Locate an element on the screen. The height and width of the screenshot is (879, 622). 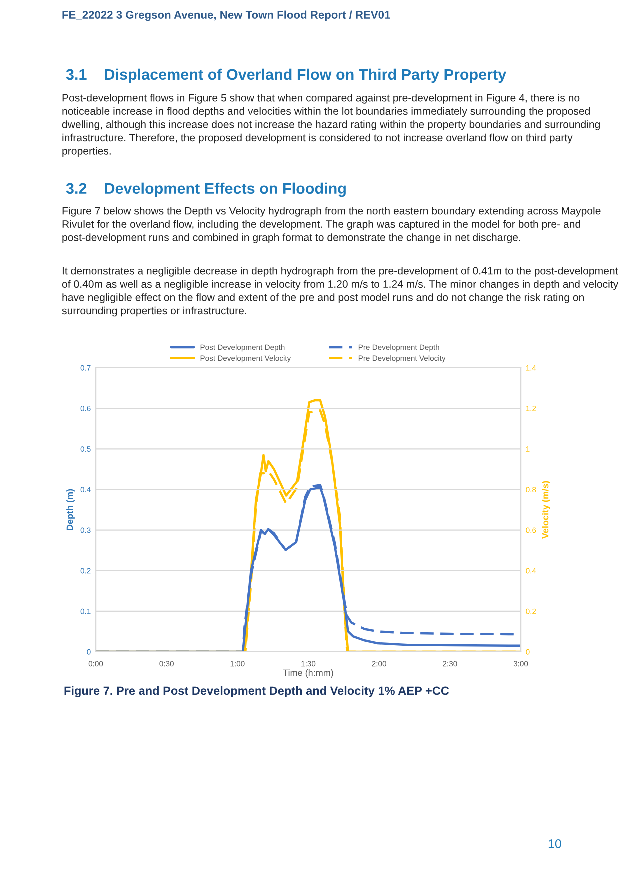
text: It demonstrates a negligible decrease in depth hydrograph from the pre-development of 0.41m to the post-development of 0.40m as well as a negligible increase in velocity from 1.20 m/s to 1.24 m/s. The minor changes in depth and velocity have negligible effect on the flow and extent of the pre and post model runs and do not change the risk rating on surrounding properties or infrastructure. is located at coordinates (340, 292).